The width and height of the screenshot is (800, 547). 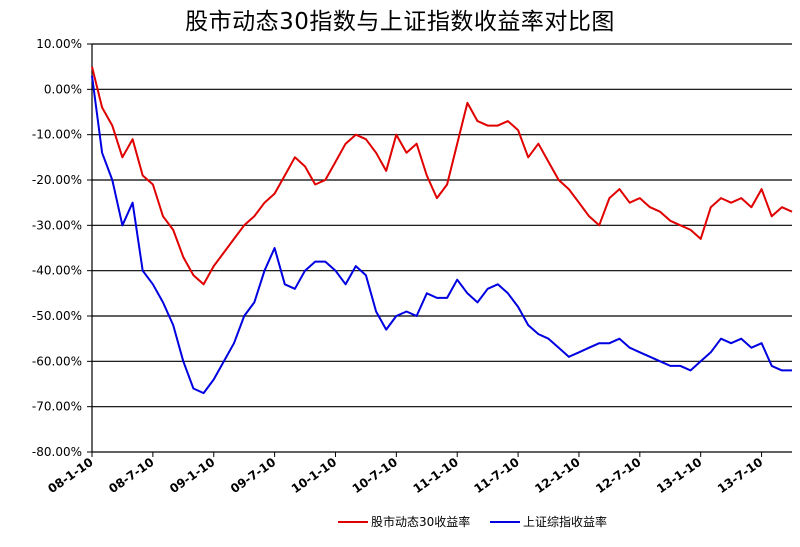 What do you see at coordinates (472, 521) in the screenshot?
I see `legend: 股市动态30收益率 上证综指收益率` at bounding box center [472, 521].